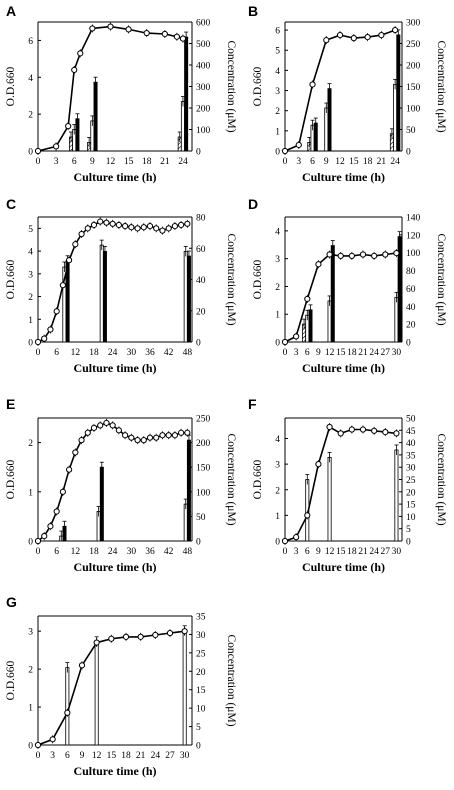 This screenshot has width=454, height=790. What do you see at coordinates (413, 67) in the screenshot?
I see `y2-tick-label: 200` at bounding box center [413, 67].